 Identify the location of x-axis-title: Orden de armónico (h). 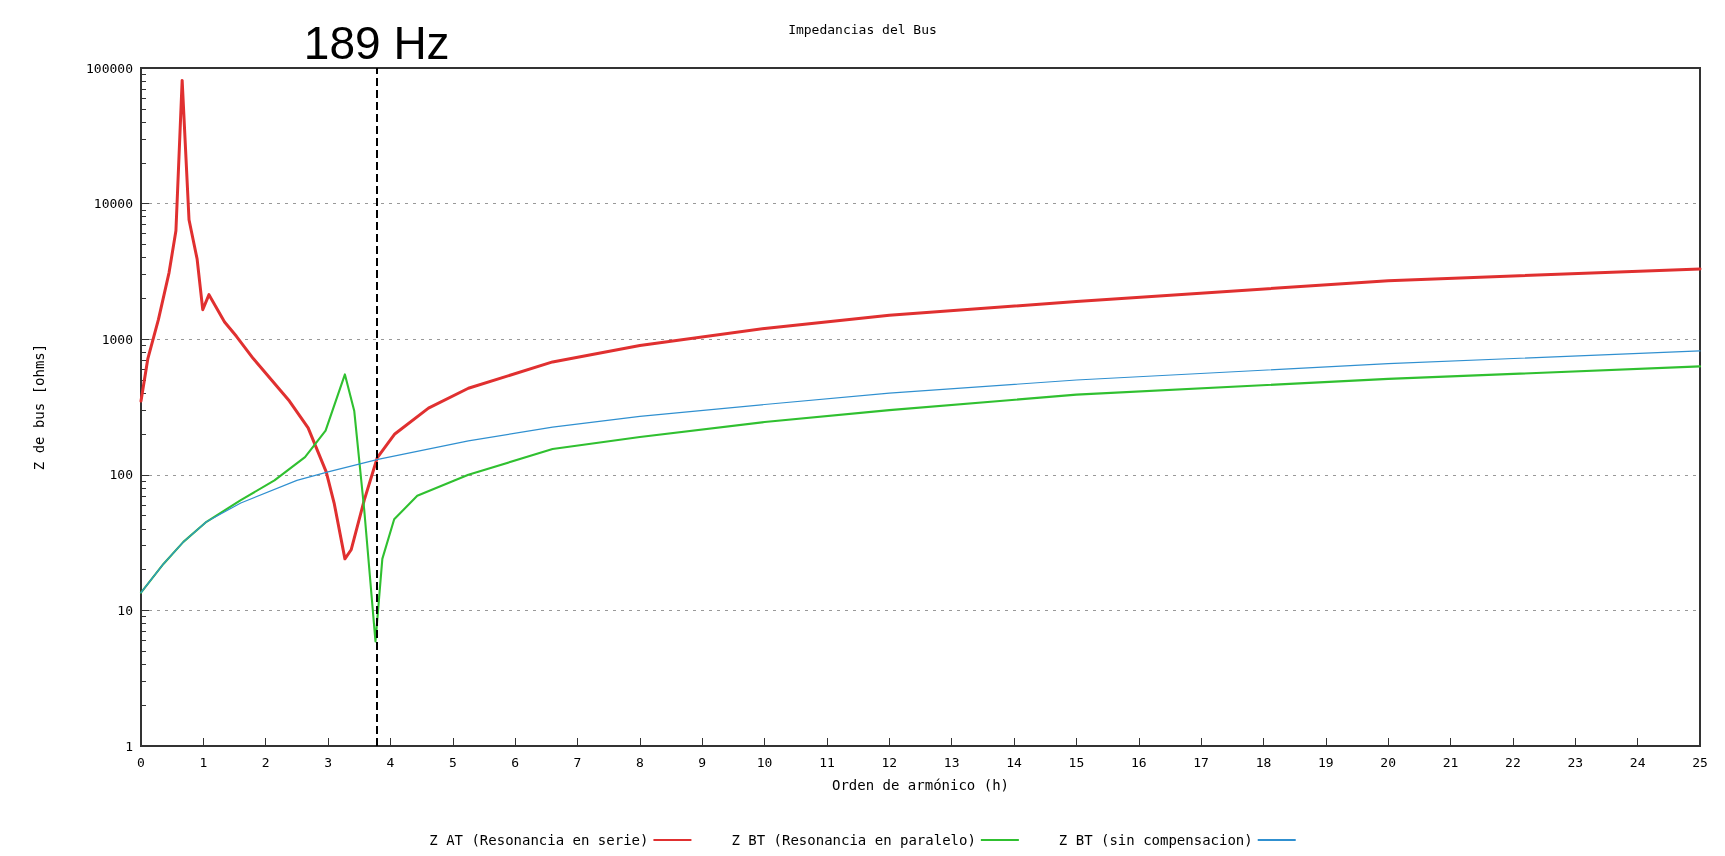
(920, 785).